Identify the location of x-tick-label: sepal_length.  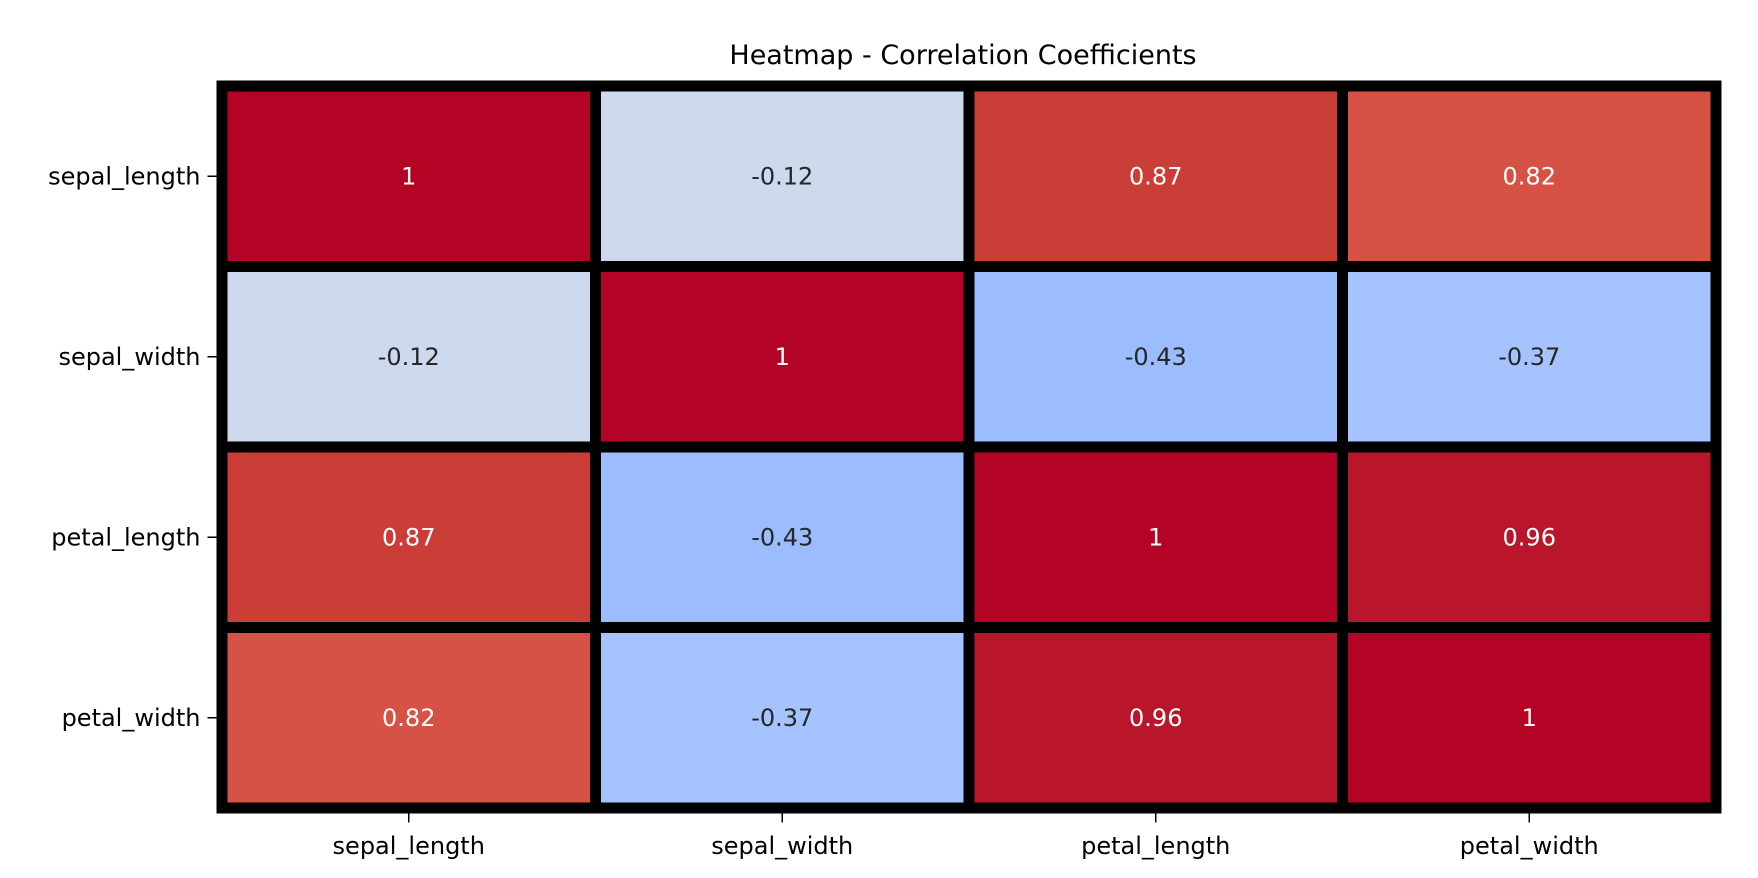
(409, 846).